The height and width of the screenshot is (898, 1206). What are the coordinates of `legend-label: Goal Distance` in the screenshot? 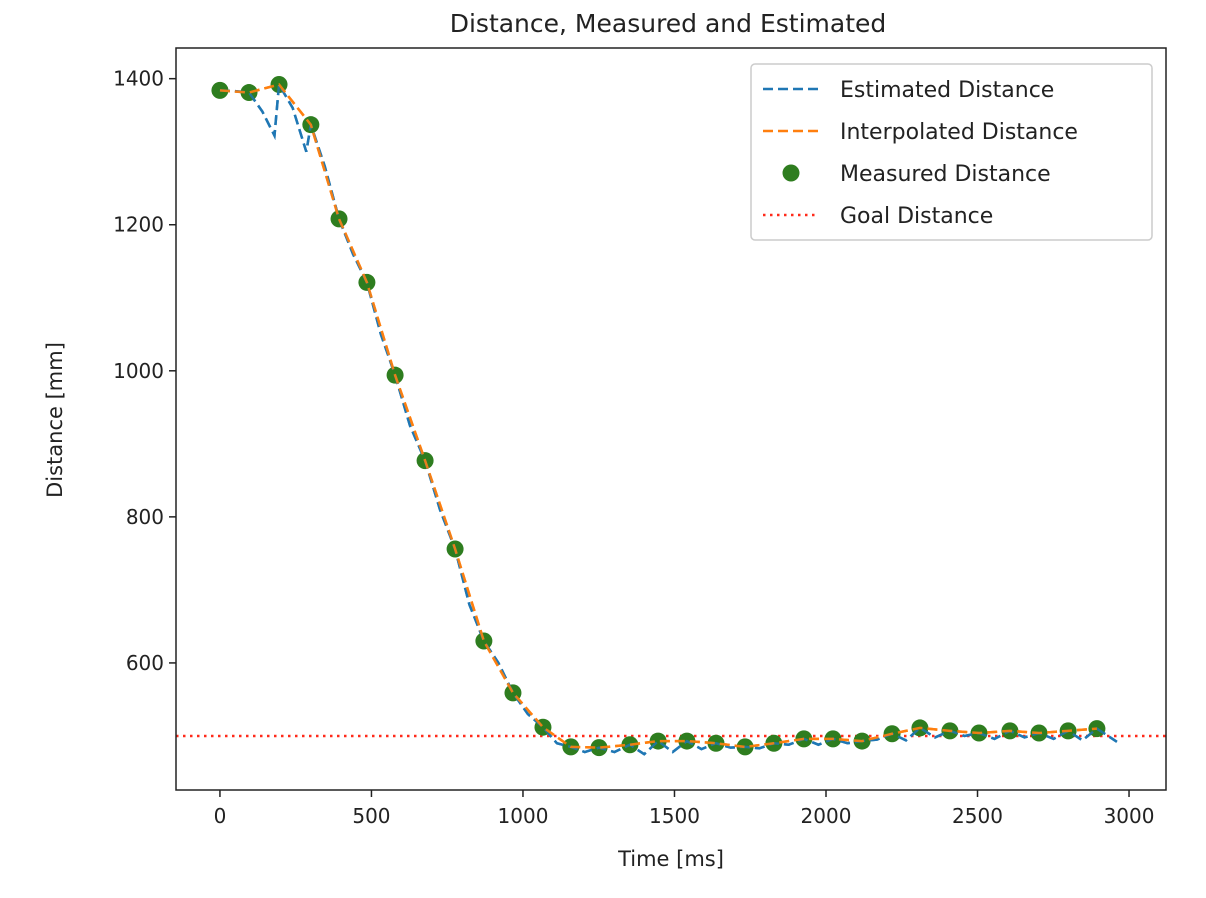 It's located at (916, 216).